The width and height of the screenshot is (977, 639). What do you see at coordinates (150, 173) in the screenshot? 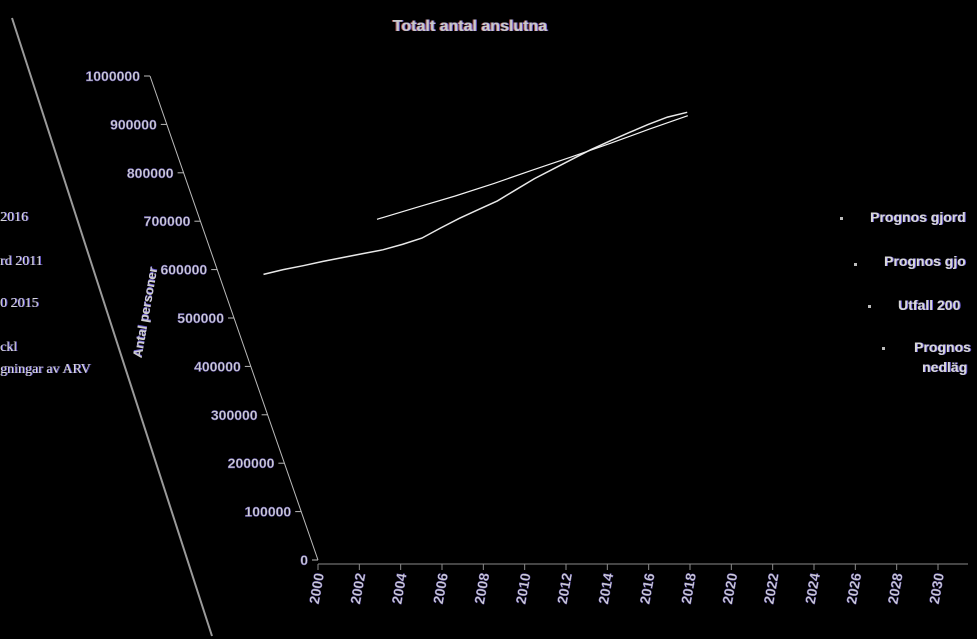
I see `y-tick-label: 800000` at bounding box center [150, 173].